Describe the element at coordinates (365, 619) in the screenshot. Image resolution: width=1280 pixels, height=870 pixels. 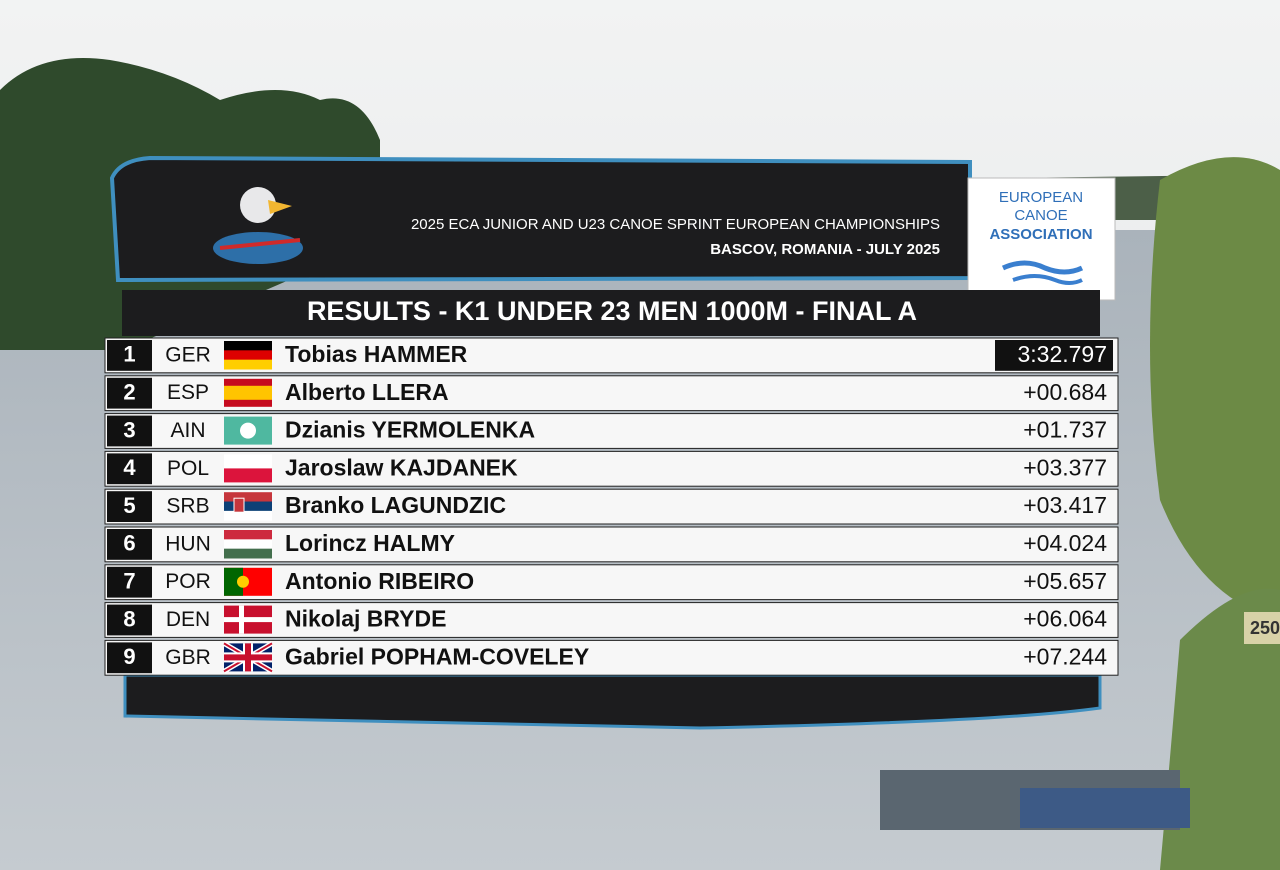
I see `athlete-name: Nikolaj BRYDE` at that location.